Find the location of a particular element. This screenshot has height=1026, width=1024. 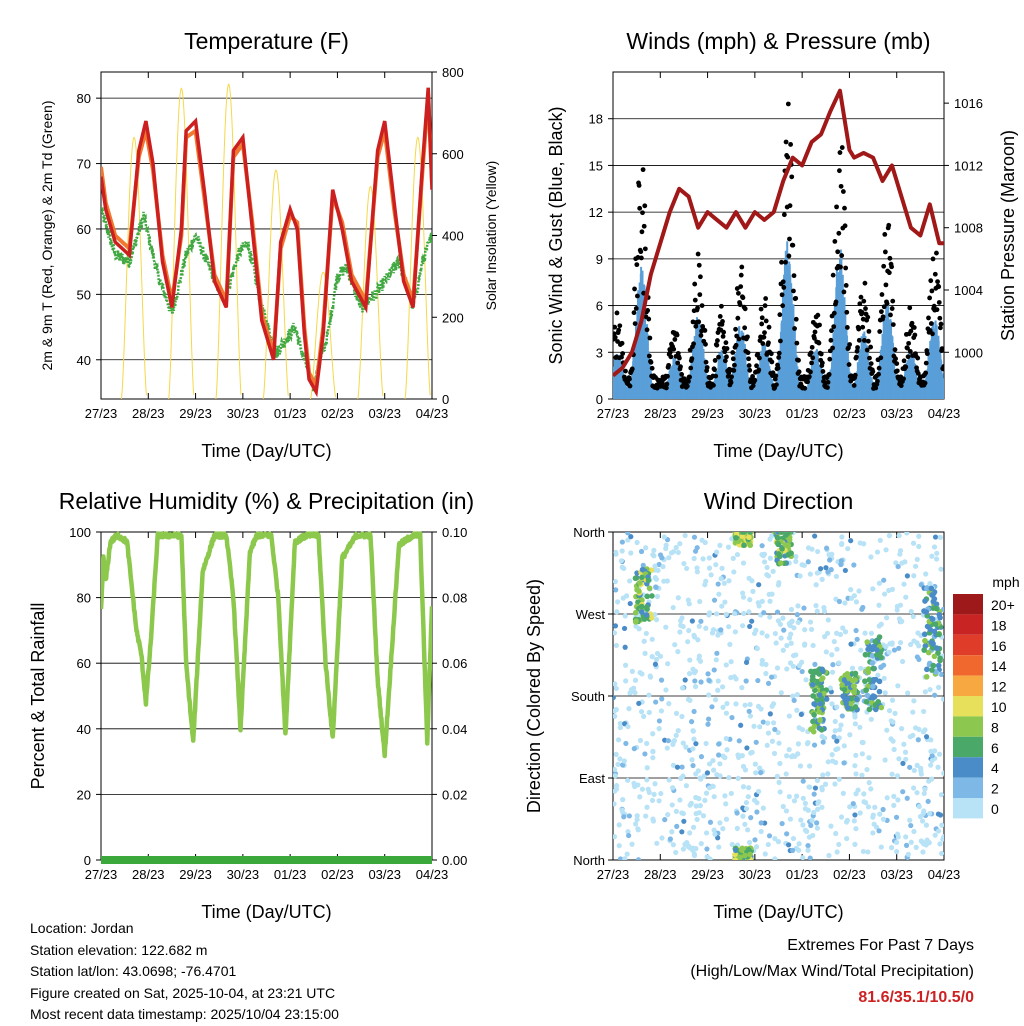

y-tick-label: 60 is located at coordinates (84, 229).